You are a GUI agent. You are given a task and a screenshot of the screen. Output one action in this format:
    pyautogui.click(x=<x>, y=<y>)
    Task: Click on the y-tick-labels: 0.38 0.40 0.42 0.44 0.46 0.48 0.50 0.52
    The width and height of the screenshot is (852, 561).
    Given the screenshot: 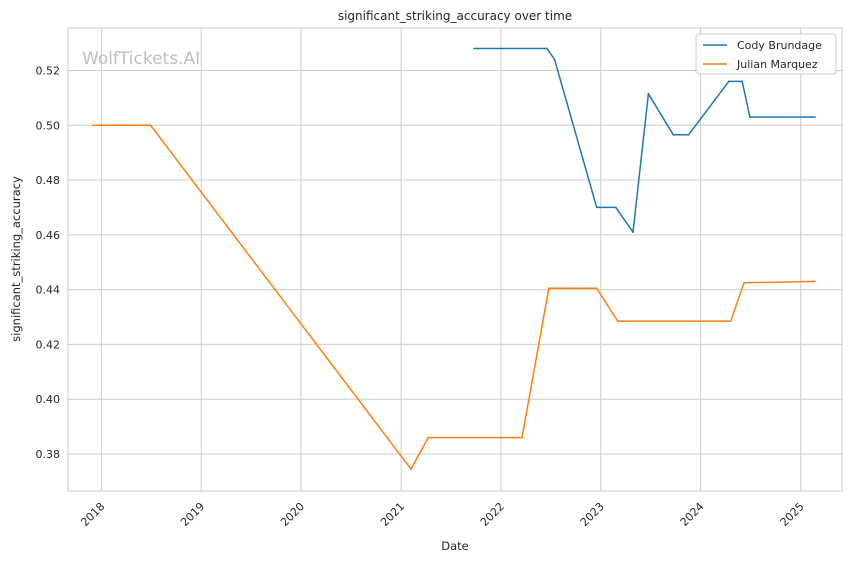 What is the action you would take?
    pyautogui.click(x=48, y=262)
    